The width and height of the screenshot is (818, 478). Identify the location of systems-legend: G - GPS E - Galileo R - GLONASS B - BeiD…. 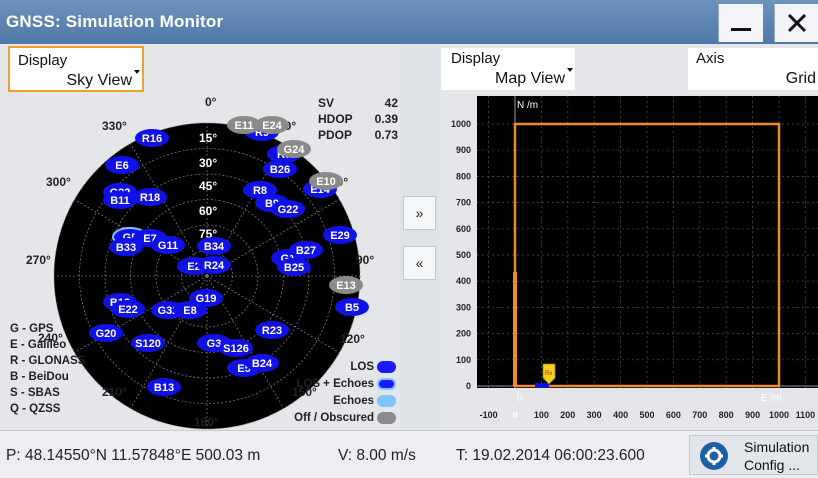
(47, 369).